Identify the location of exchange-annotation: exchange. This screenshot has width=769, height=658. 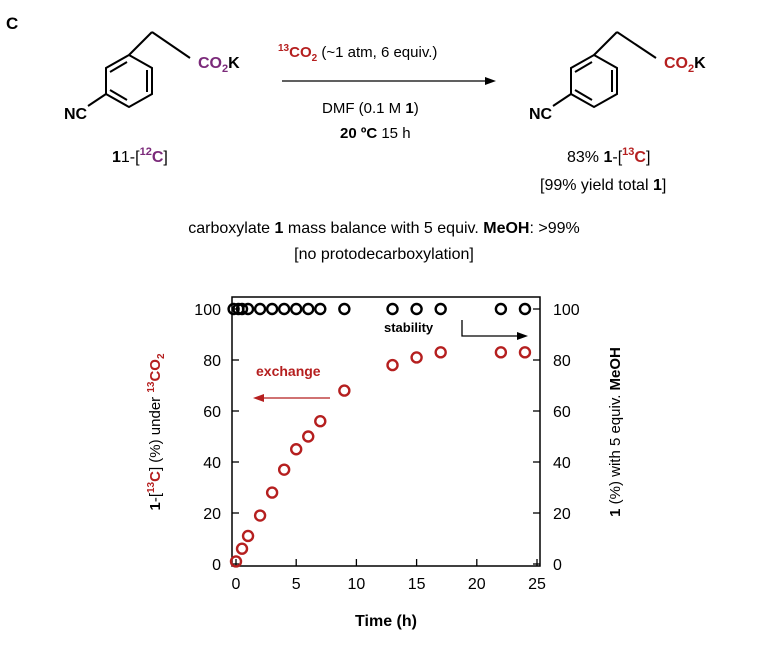
(288, 371).